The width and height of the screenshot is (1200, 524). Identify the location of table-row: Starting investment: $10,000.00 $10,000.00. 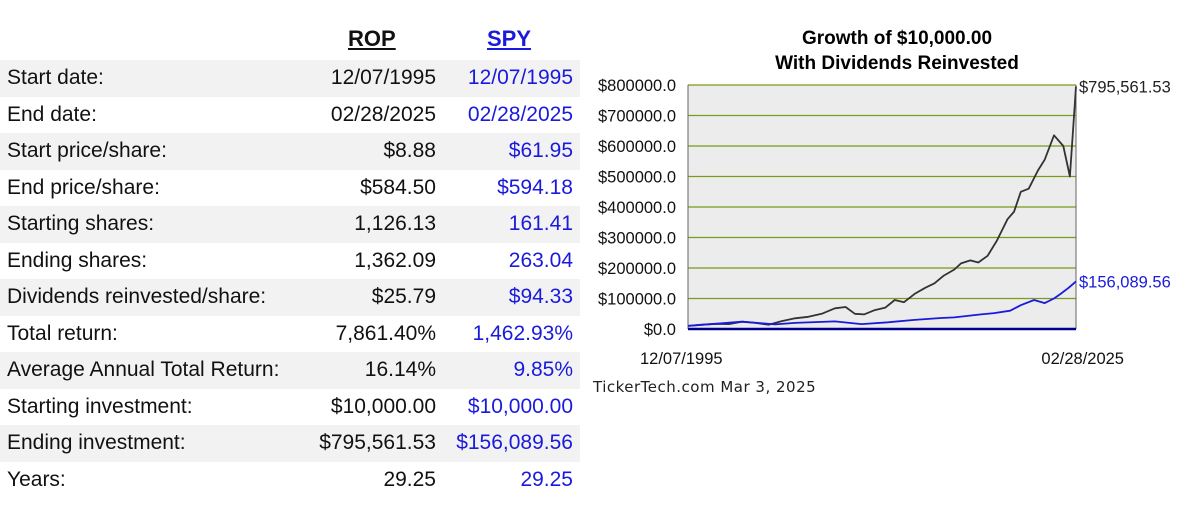
(290, 407).